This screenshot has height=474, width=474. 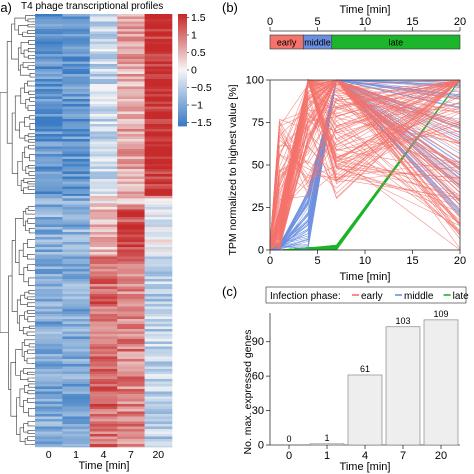 I want to click on heatmap-cluster-middle, so click(x=104, y=230).